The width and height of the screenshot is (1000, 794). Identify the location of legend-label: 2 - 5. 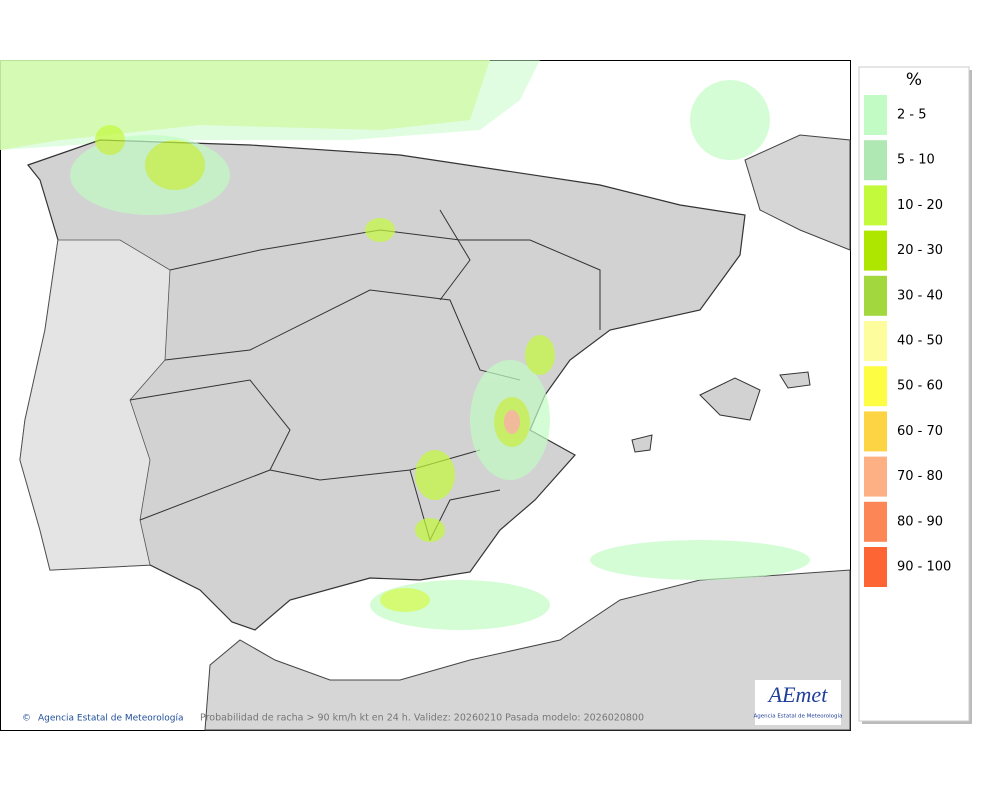
(912, 115).